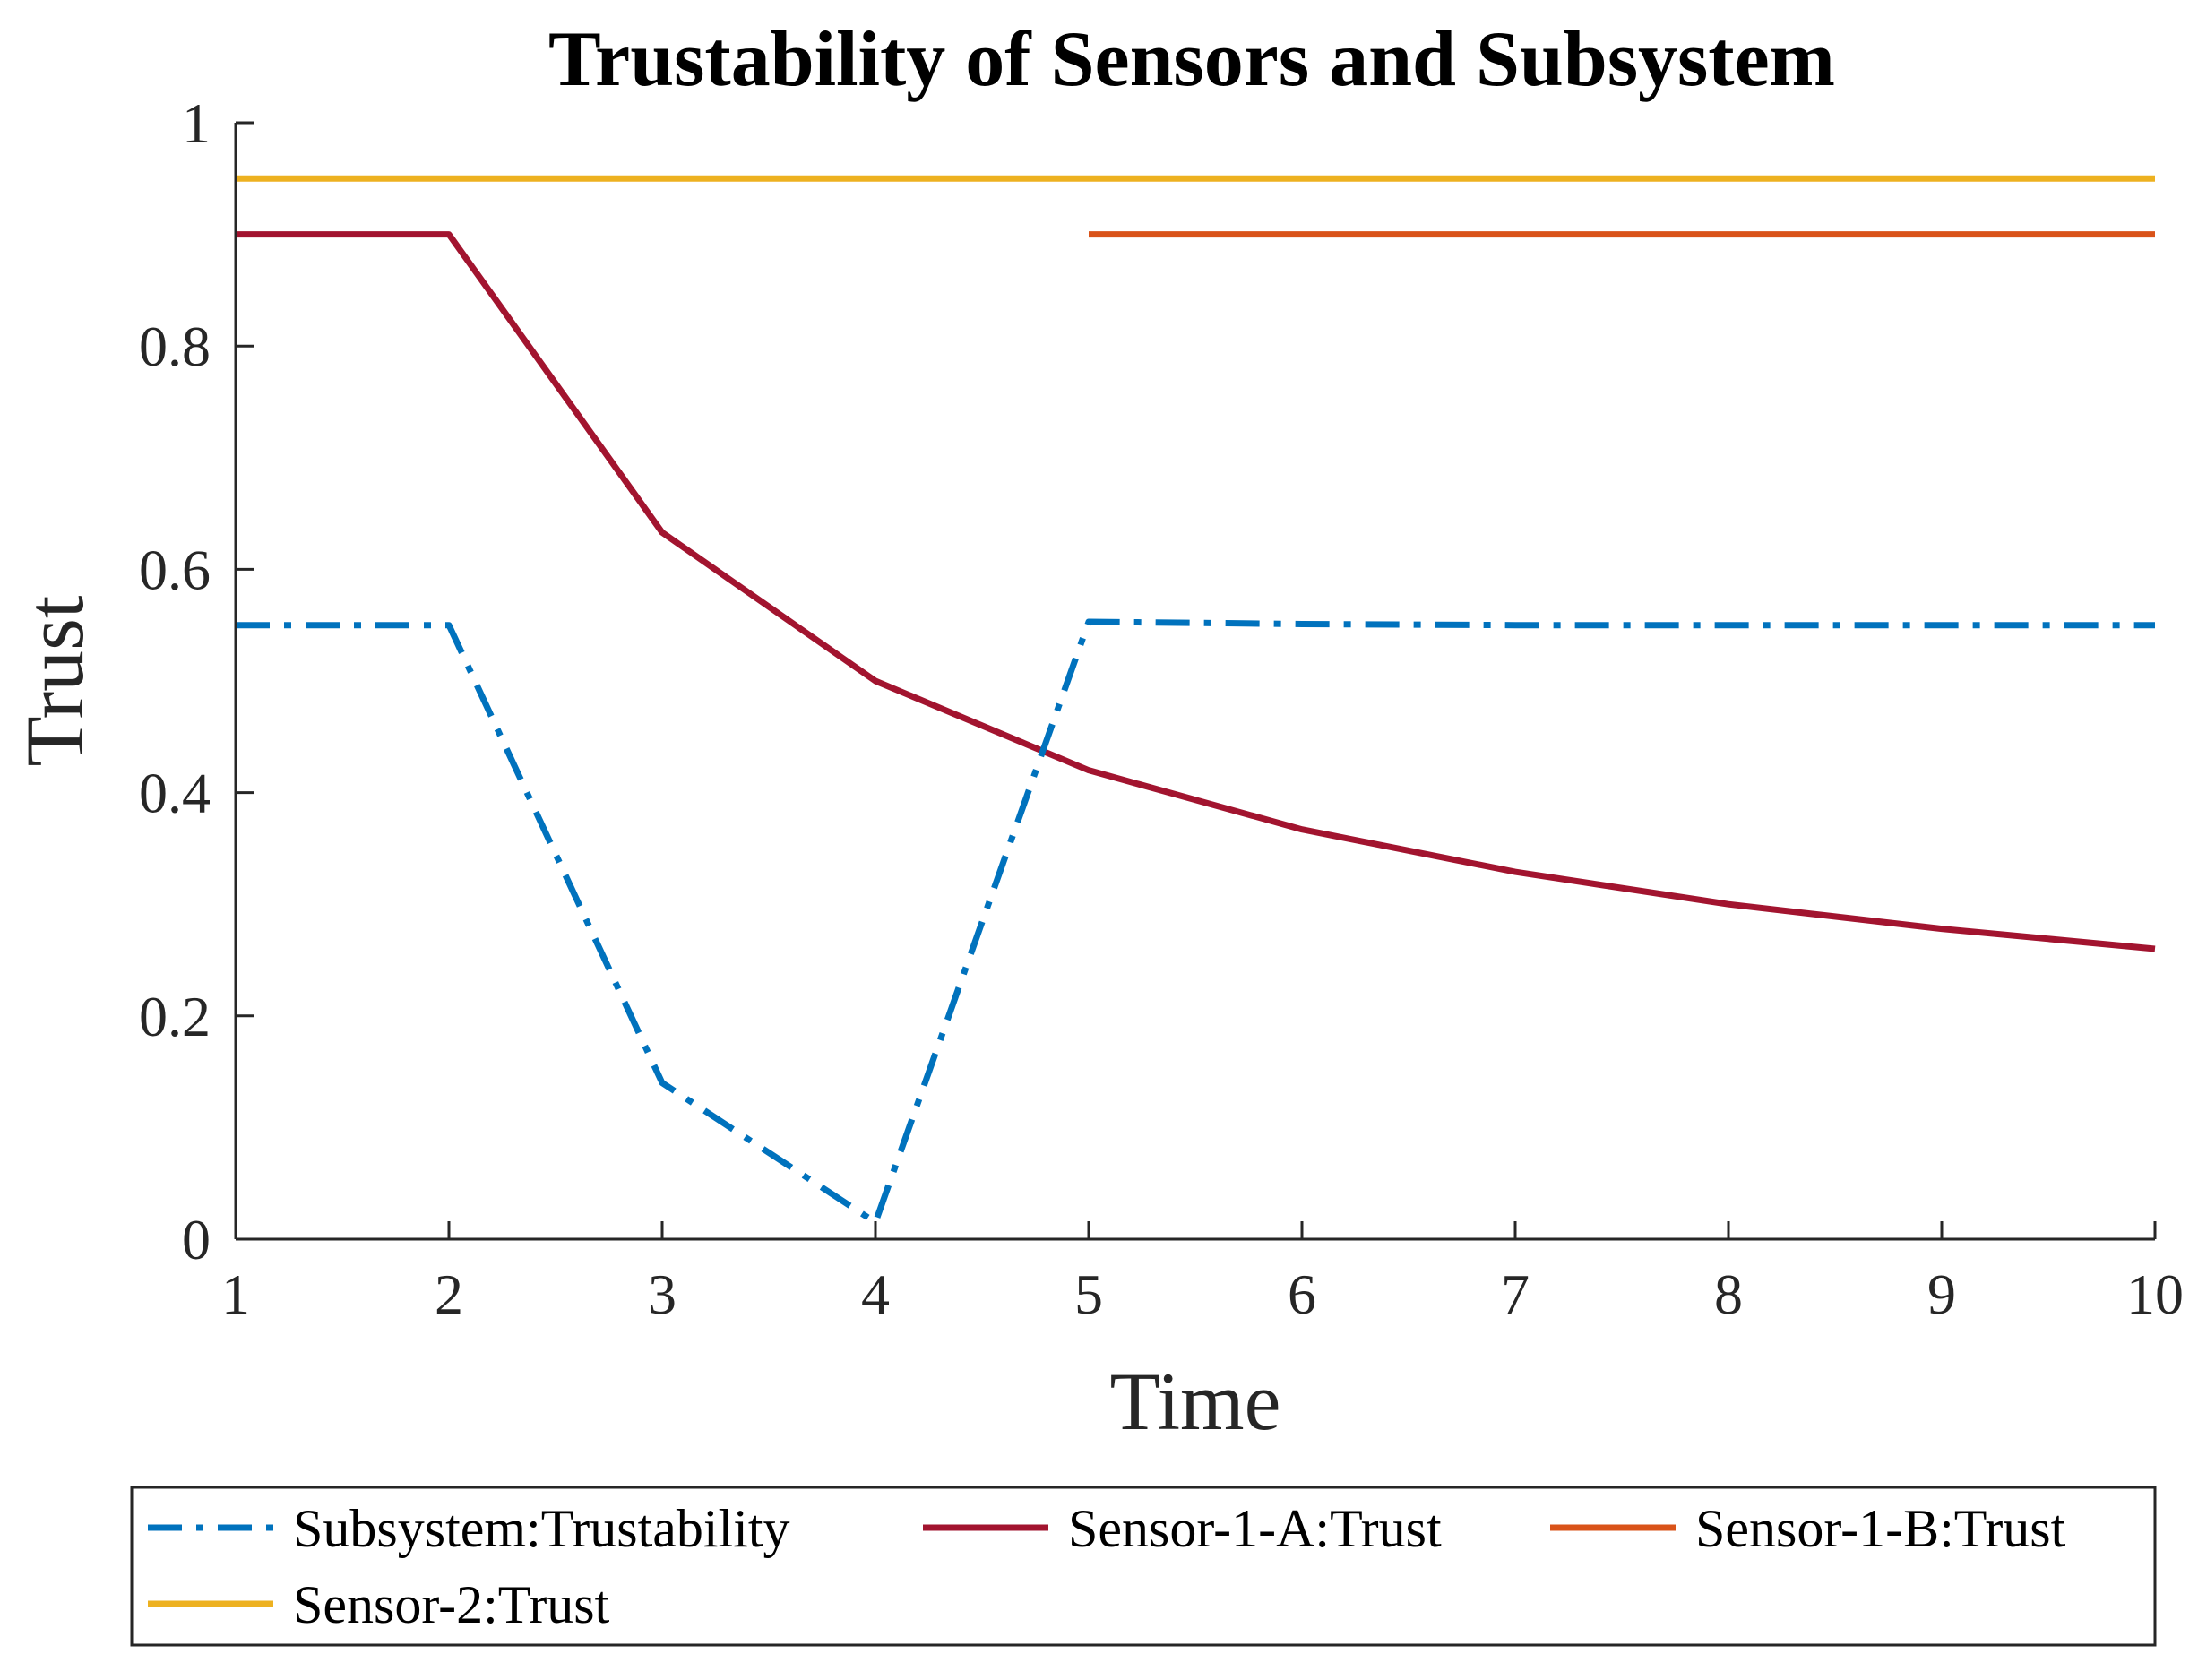 The height and width of the screenshot is (1680, 2198). What do you see at coordinates (1088, 1294) in the screenshot?
I see `x-tick-label: 5` at bounding box center [1088, 1294].